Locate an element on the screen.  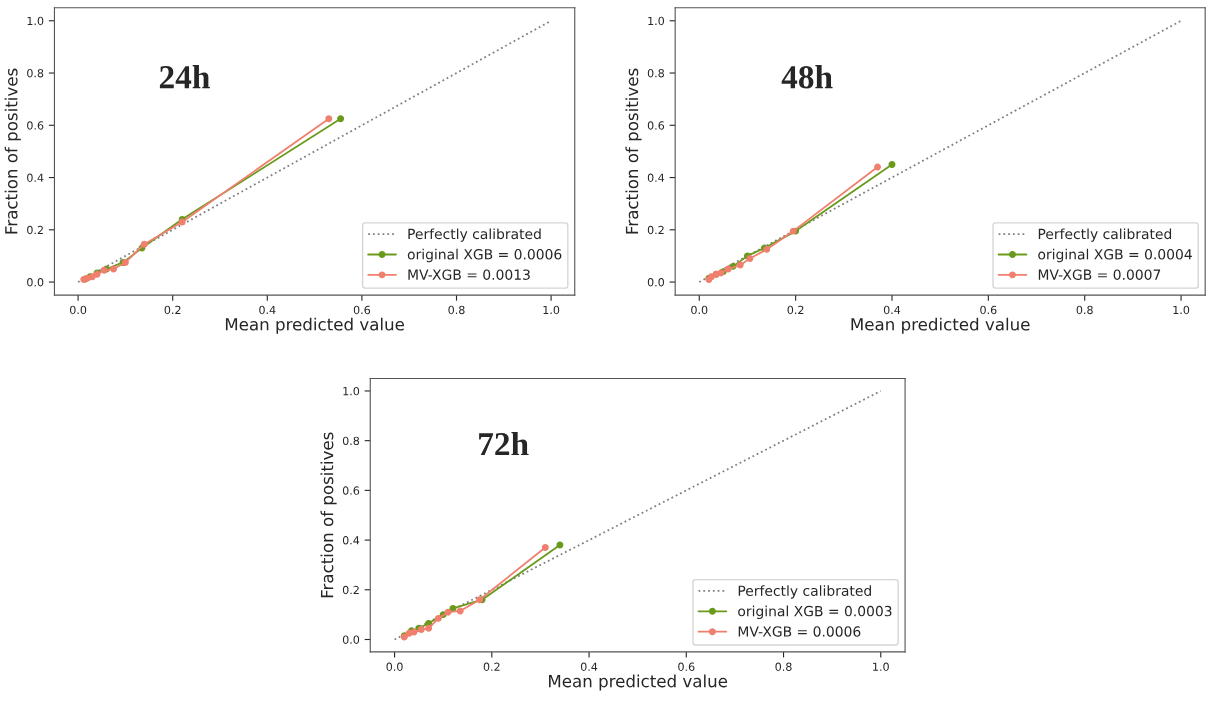
legend-label: original XGB = 0.0006 is located at coordinates (484, 255).